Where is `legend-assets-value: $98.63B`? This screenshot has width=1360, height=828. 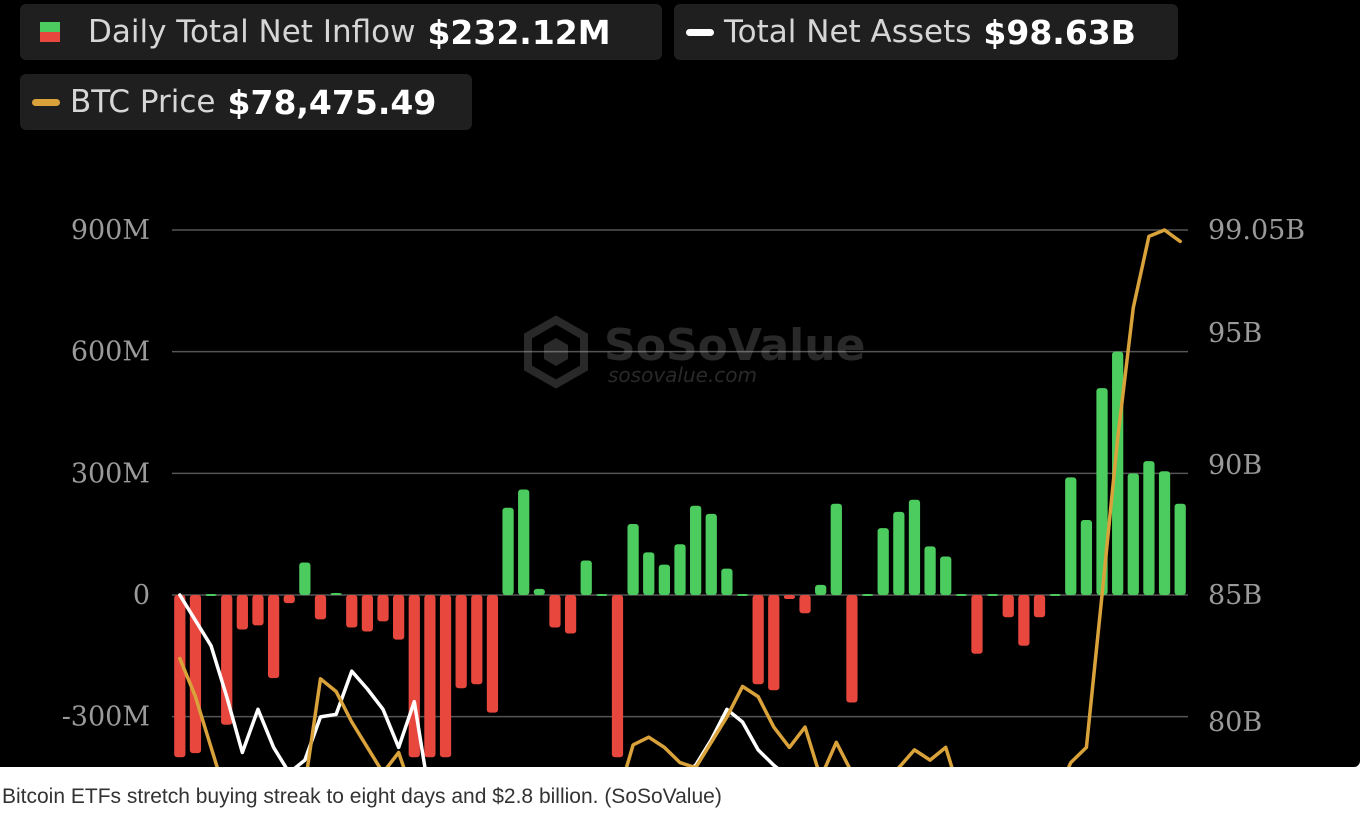 legend-assets-value: $98.63B is located at coordinates (1059, 32).